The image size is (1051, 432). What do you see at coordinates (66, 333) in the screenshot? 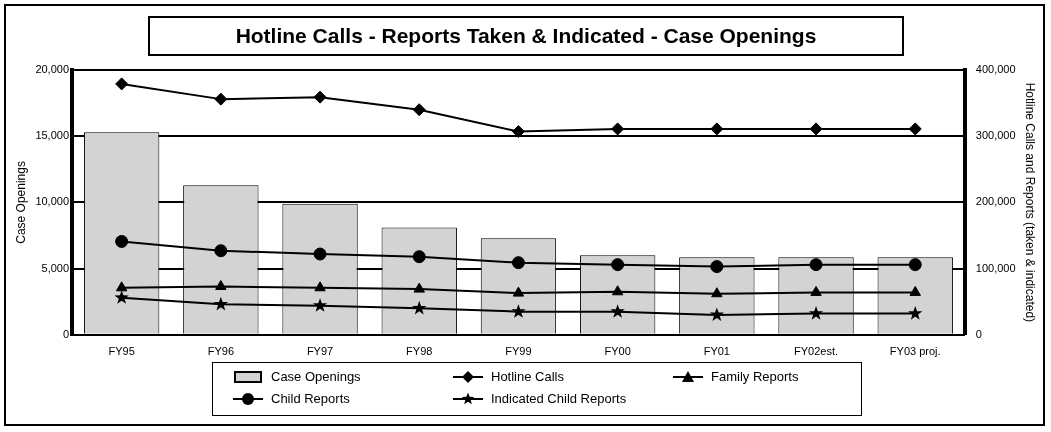
I see `y-tick-label: 0` at bounding box center [66, 333].